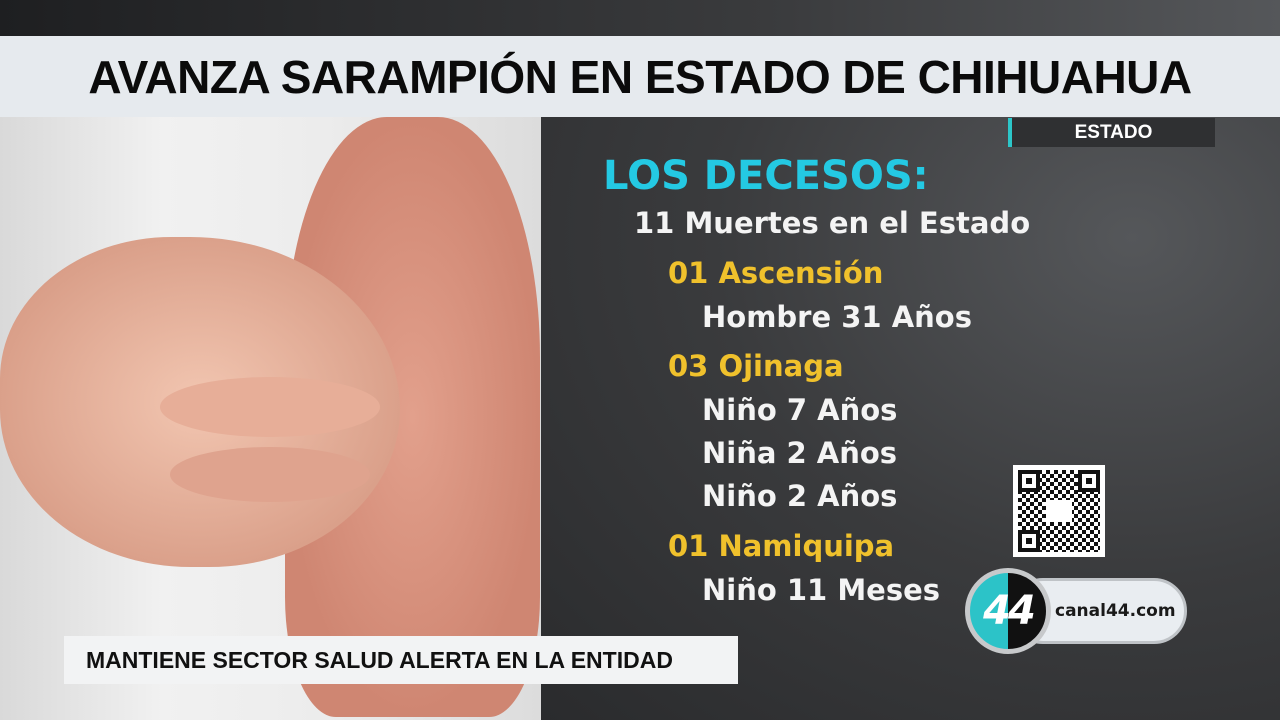  What do you see at coordinates (800, 496) in the screenshot?
I see `case-item: Niño 2 Años` at bounding box center [800, 496].